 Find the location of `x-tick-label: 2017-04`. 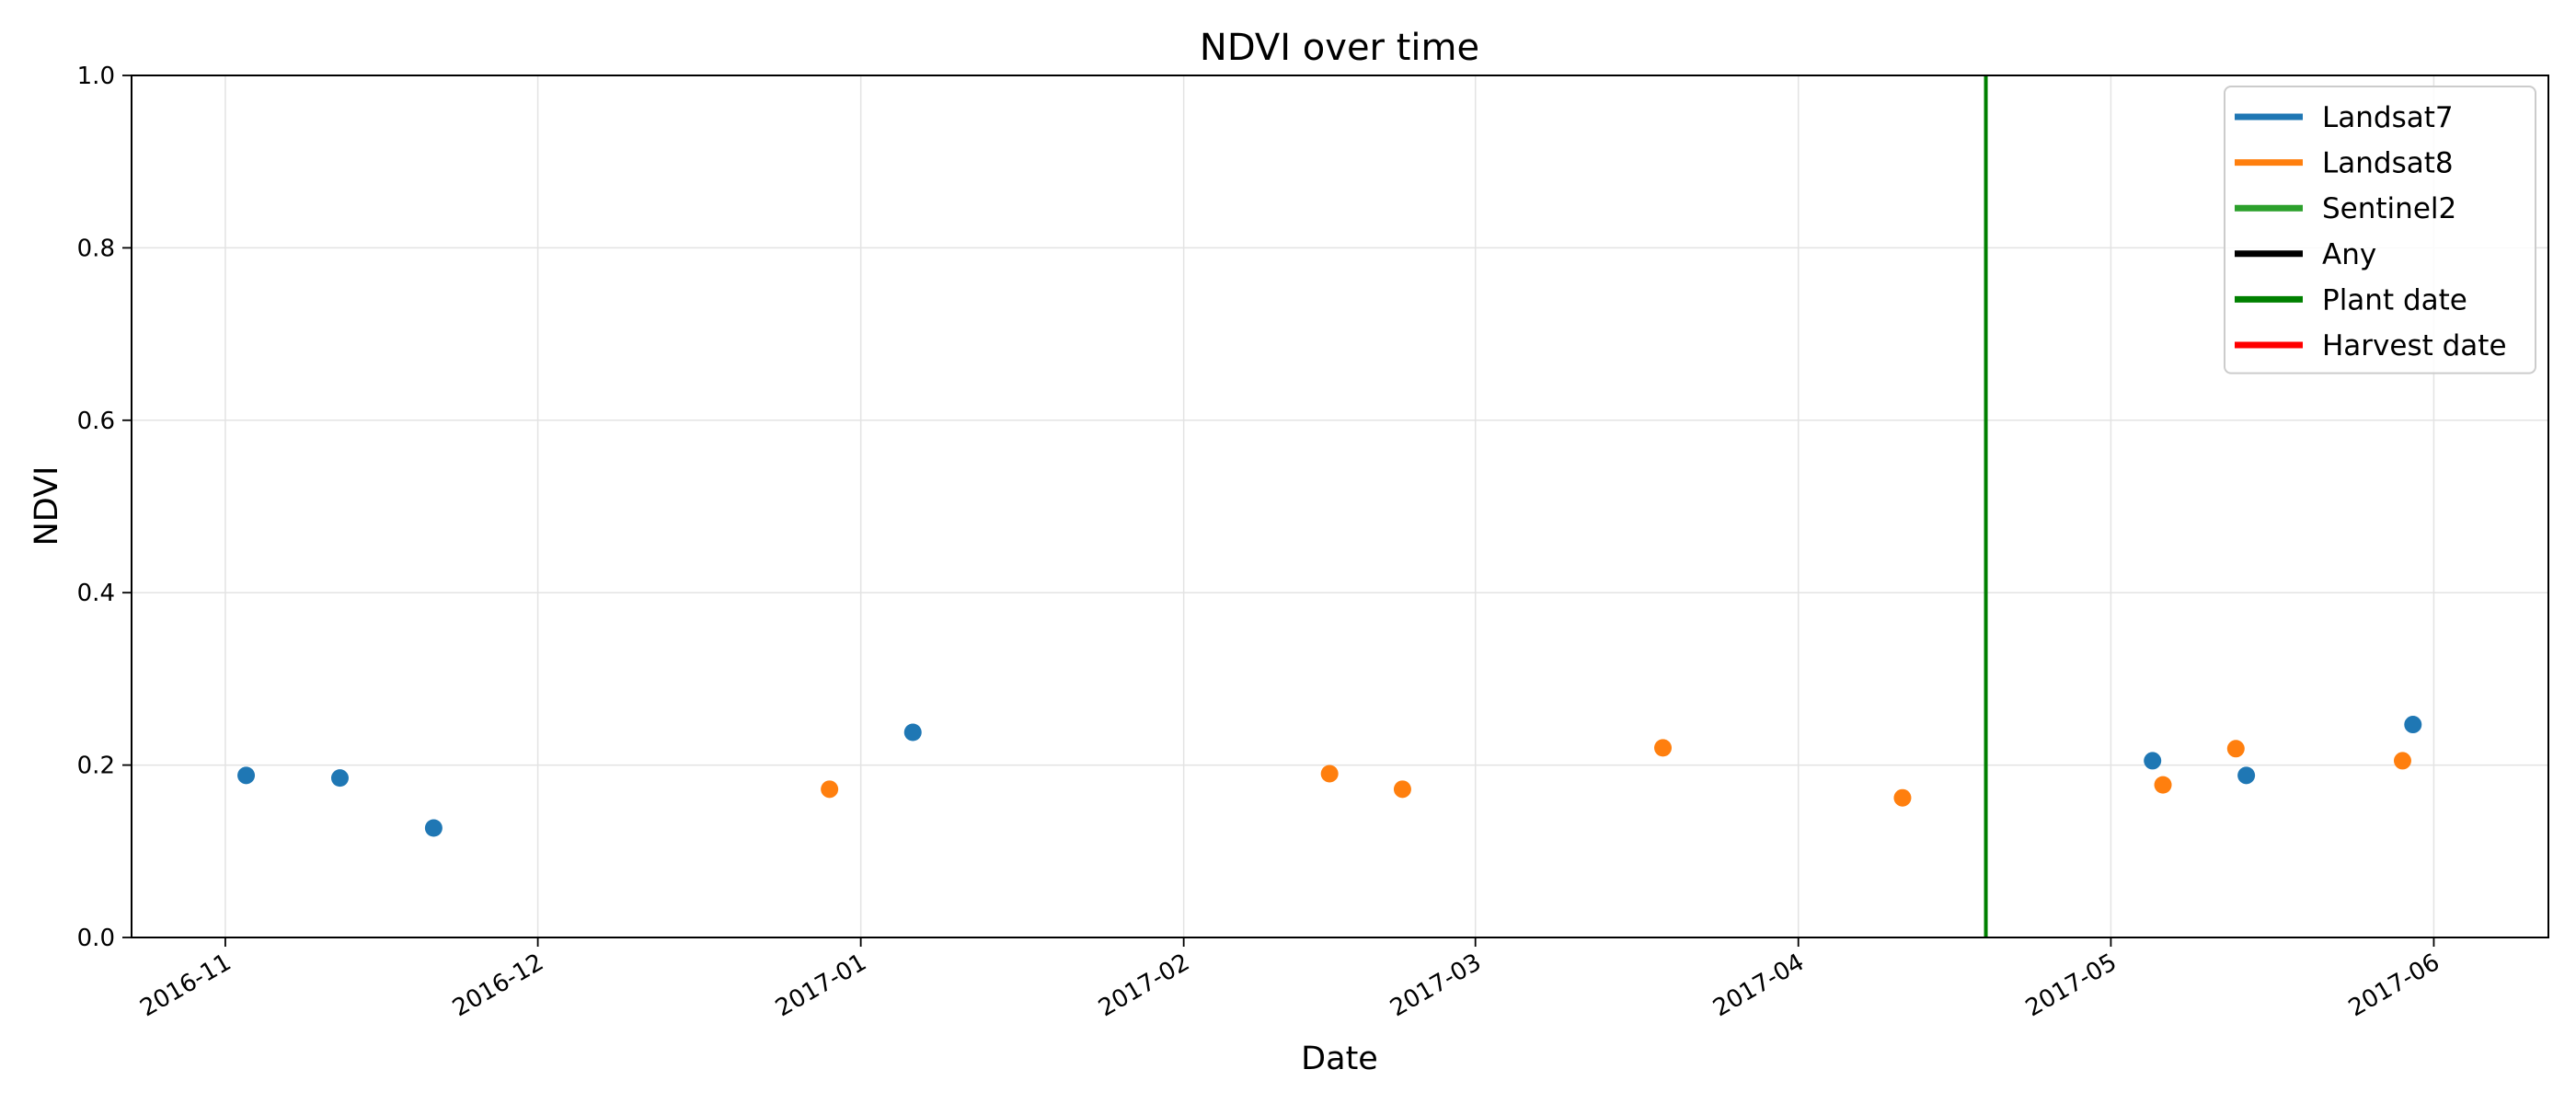

x-tick-label: 2017-04 is located at coordinates (1758, 985).